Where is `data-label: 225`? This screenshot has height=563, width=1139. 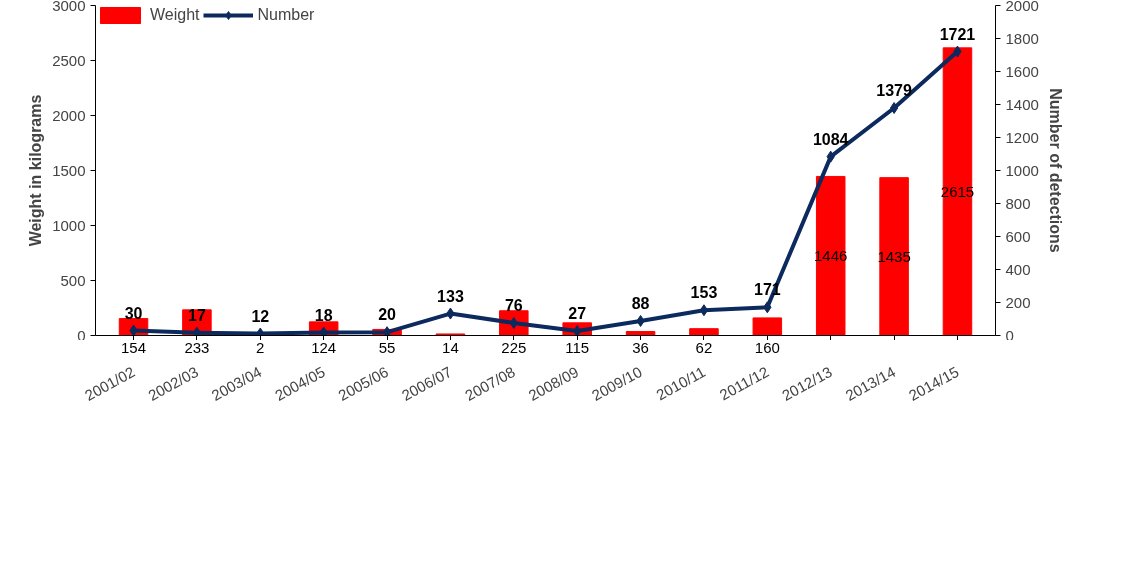
data-label: 225 is located at coordinates (514, 347).